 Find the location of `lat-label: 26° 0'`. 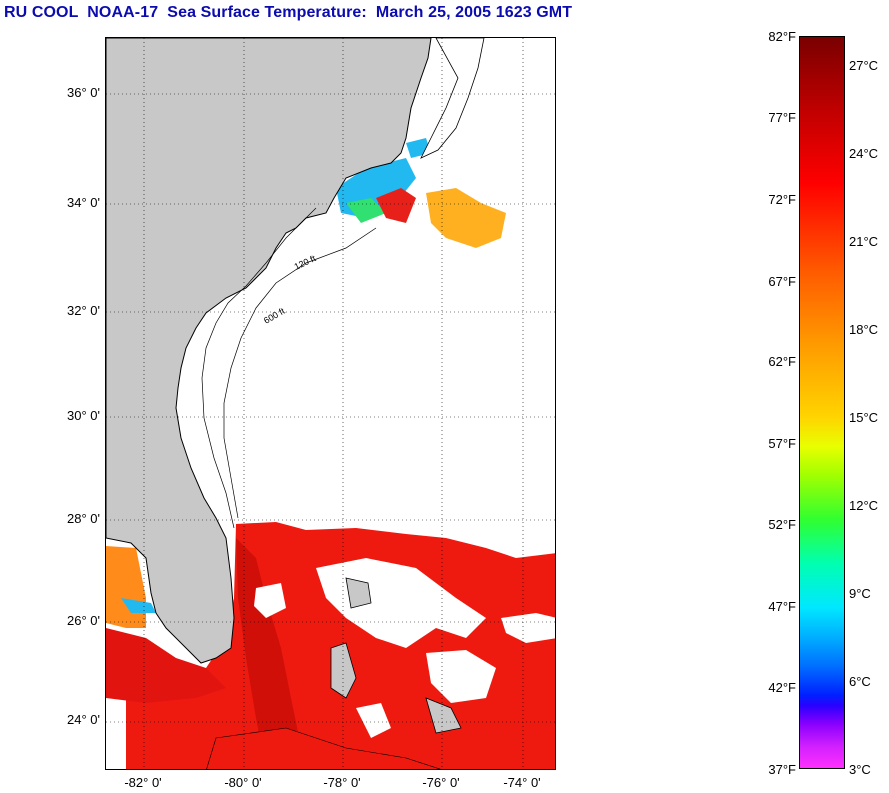

lat-label: 26° 0' is located at coordinates (83, 620).